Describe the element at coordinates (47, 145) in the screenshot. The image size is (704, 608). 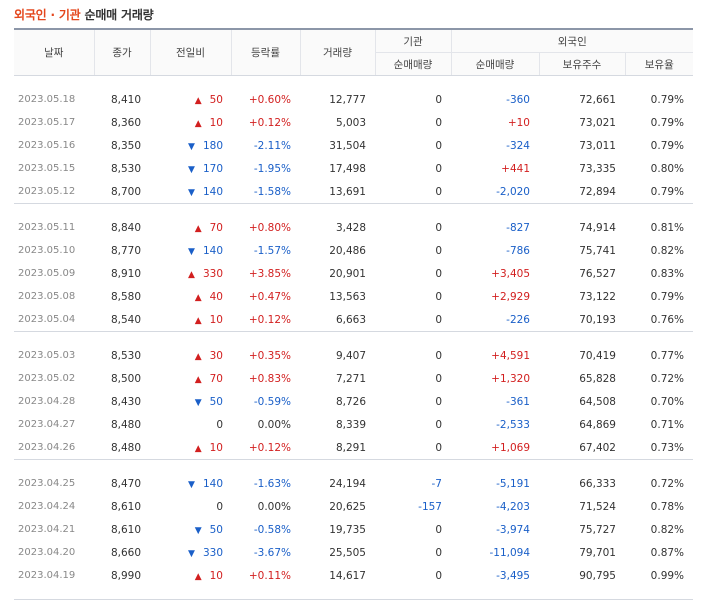
I see `row-date: 2023.05.16` at that location.